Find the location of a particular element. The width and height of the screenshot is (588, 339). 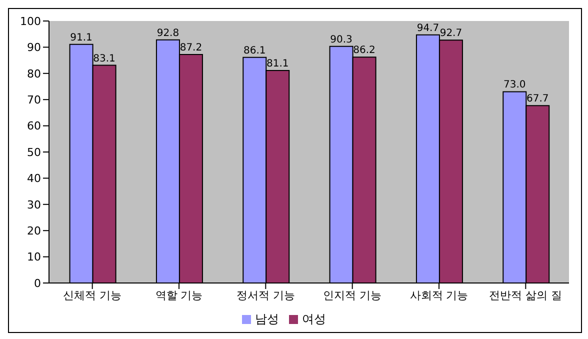

data-label: 67.7 is located at coordinates (537, 99).